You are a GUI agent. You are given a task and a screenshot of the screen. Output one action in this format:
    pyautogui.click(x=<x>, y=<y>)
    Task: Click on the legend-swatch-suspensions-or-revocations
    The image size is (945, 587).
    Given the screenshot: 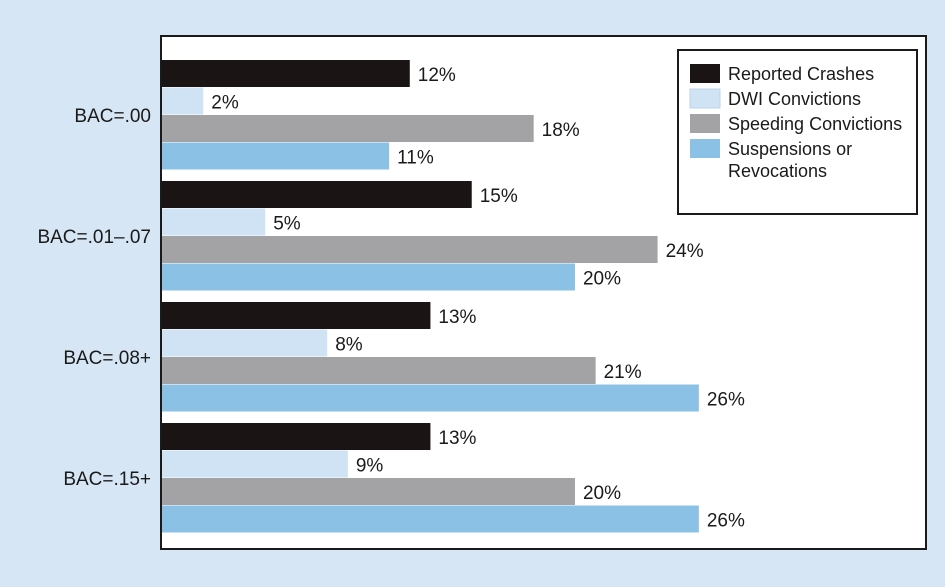 What is the action you would take?
    pyautogui.click(x=705, y=148)
    